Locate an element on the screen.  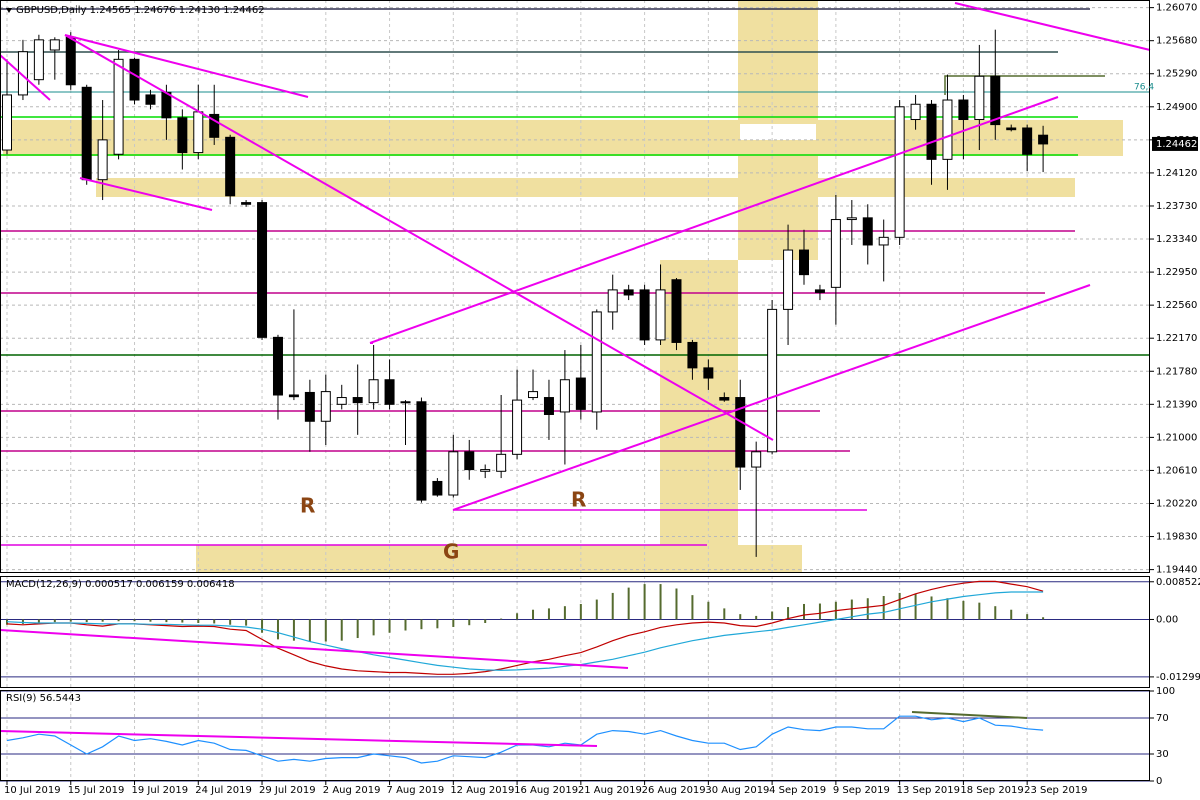
x-tick-label: 19 Jul 2019 is located at coordinates (160, 790).